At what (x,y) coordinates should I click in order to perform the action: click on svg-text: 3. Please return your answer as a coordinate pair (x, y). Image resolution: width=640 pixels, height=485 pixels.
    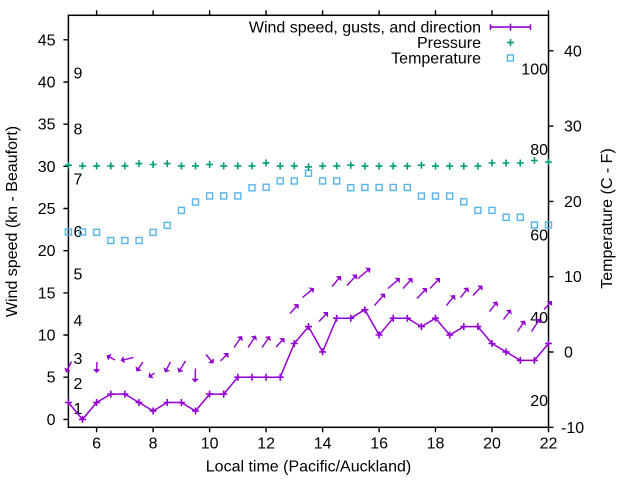
    Looking at the image, I should click on (78, 359).